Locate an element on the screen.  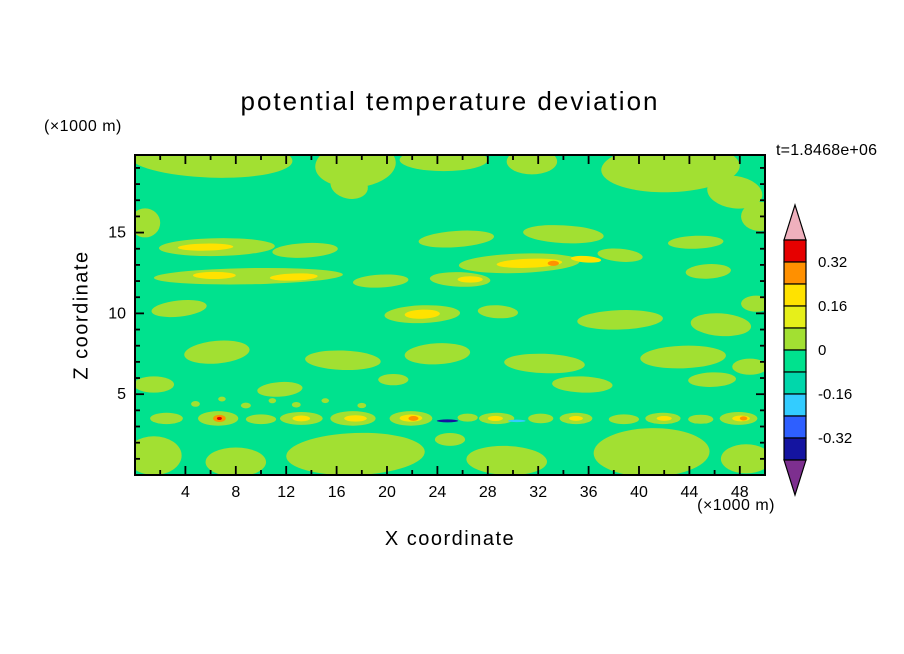
colorbar-label: 0.32 is located at coordinates (832, 262).